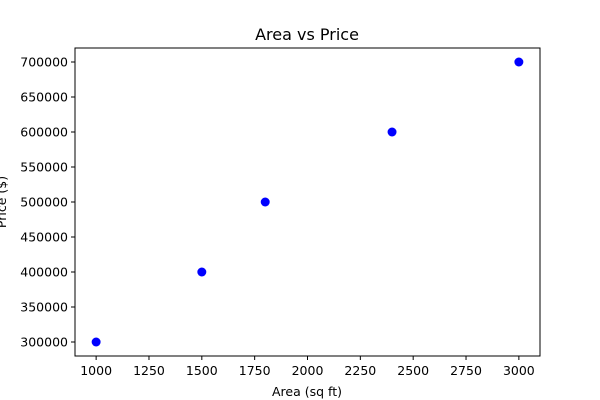 The image size is (600, 400). What do you see at coordinates (4, 202) in the screenshot?
I see `y-axis-label: Price ($)` at bounding box center [4, 202].